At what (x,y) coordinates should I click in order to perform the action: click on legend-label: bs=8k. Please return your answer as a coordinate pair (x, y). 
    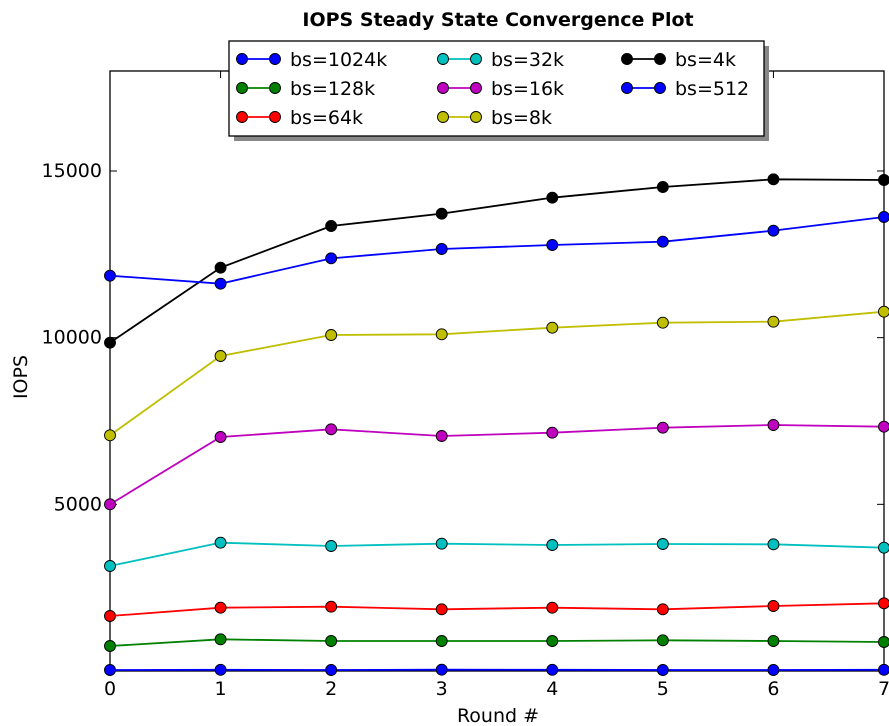
    Looking at the image, I should click on (521, 118).